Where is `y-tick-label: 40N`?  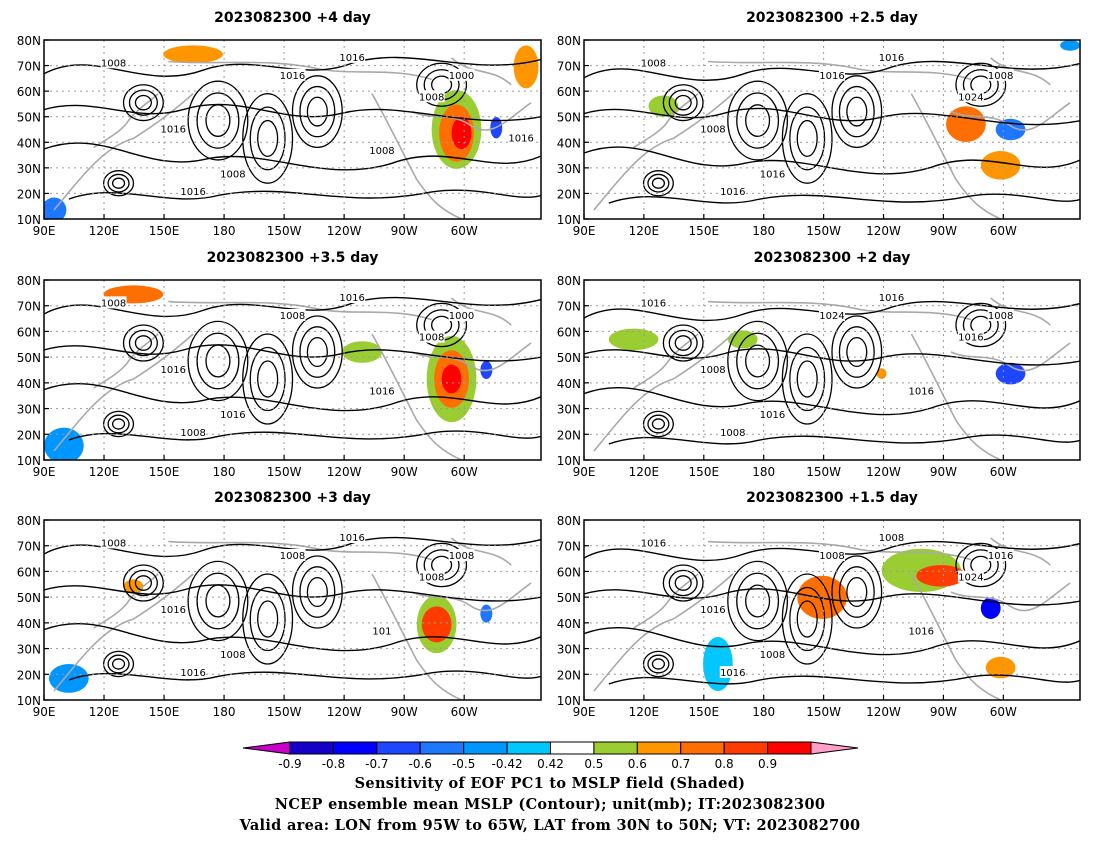
y-tick-label: 40N is located at coordinates (29, 624).